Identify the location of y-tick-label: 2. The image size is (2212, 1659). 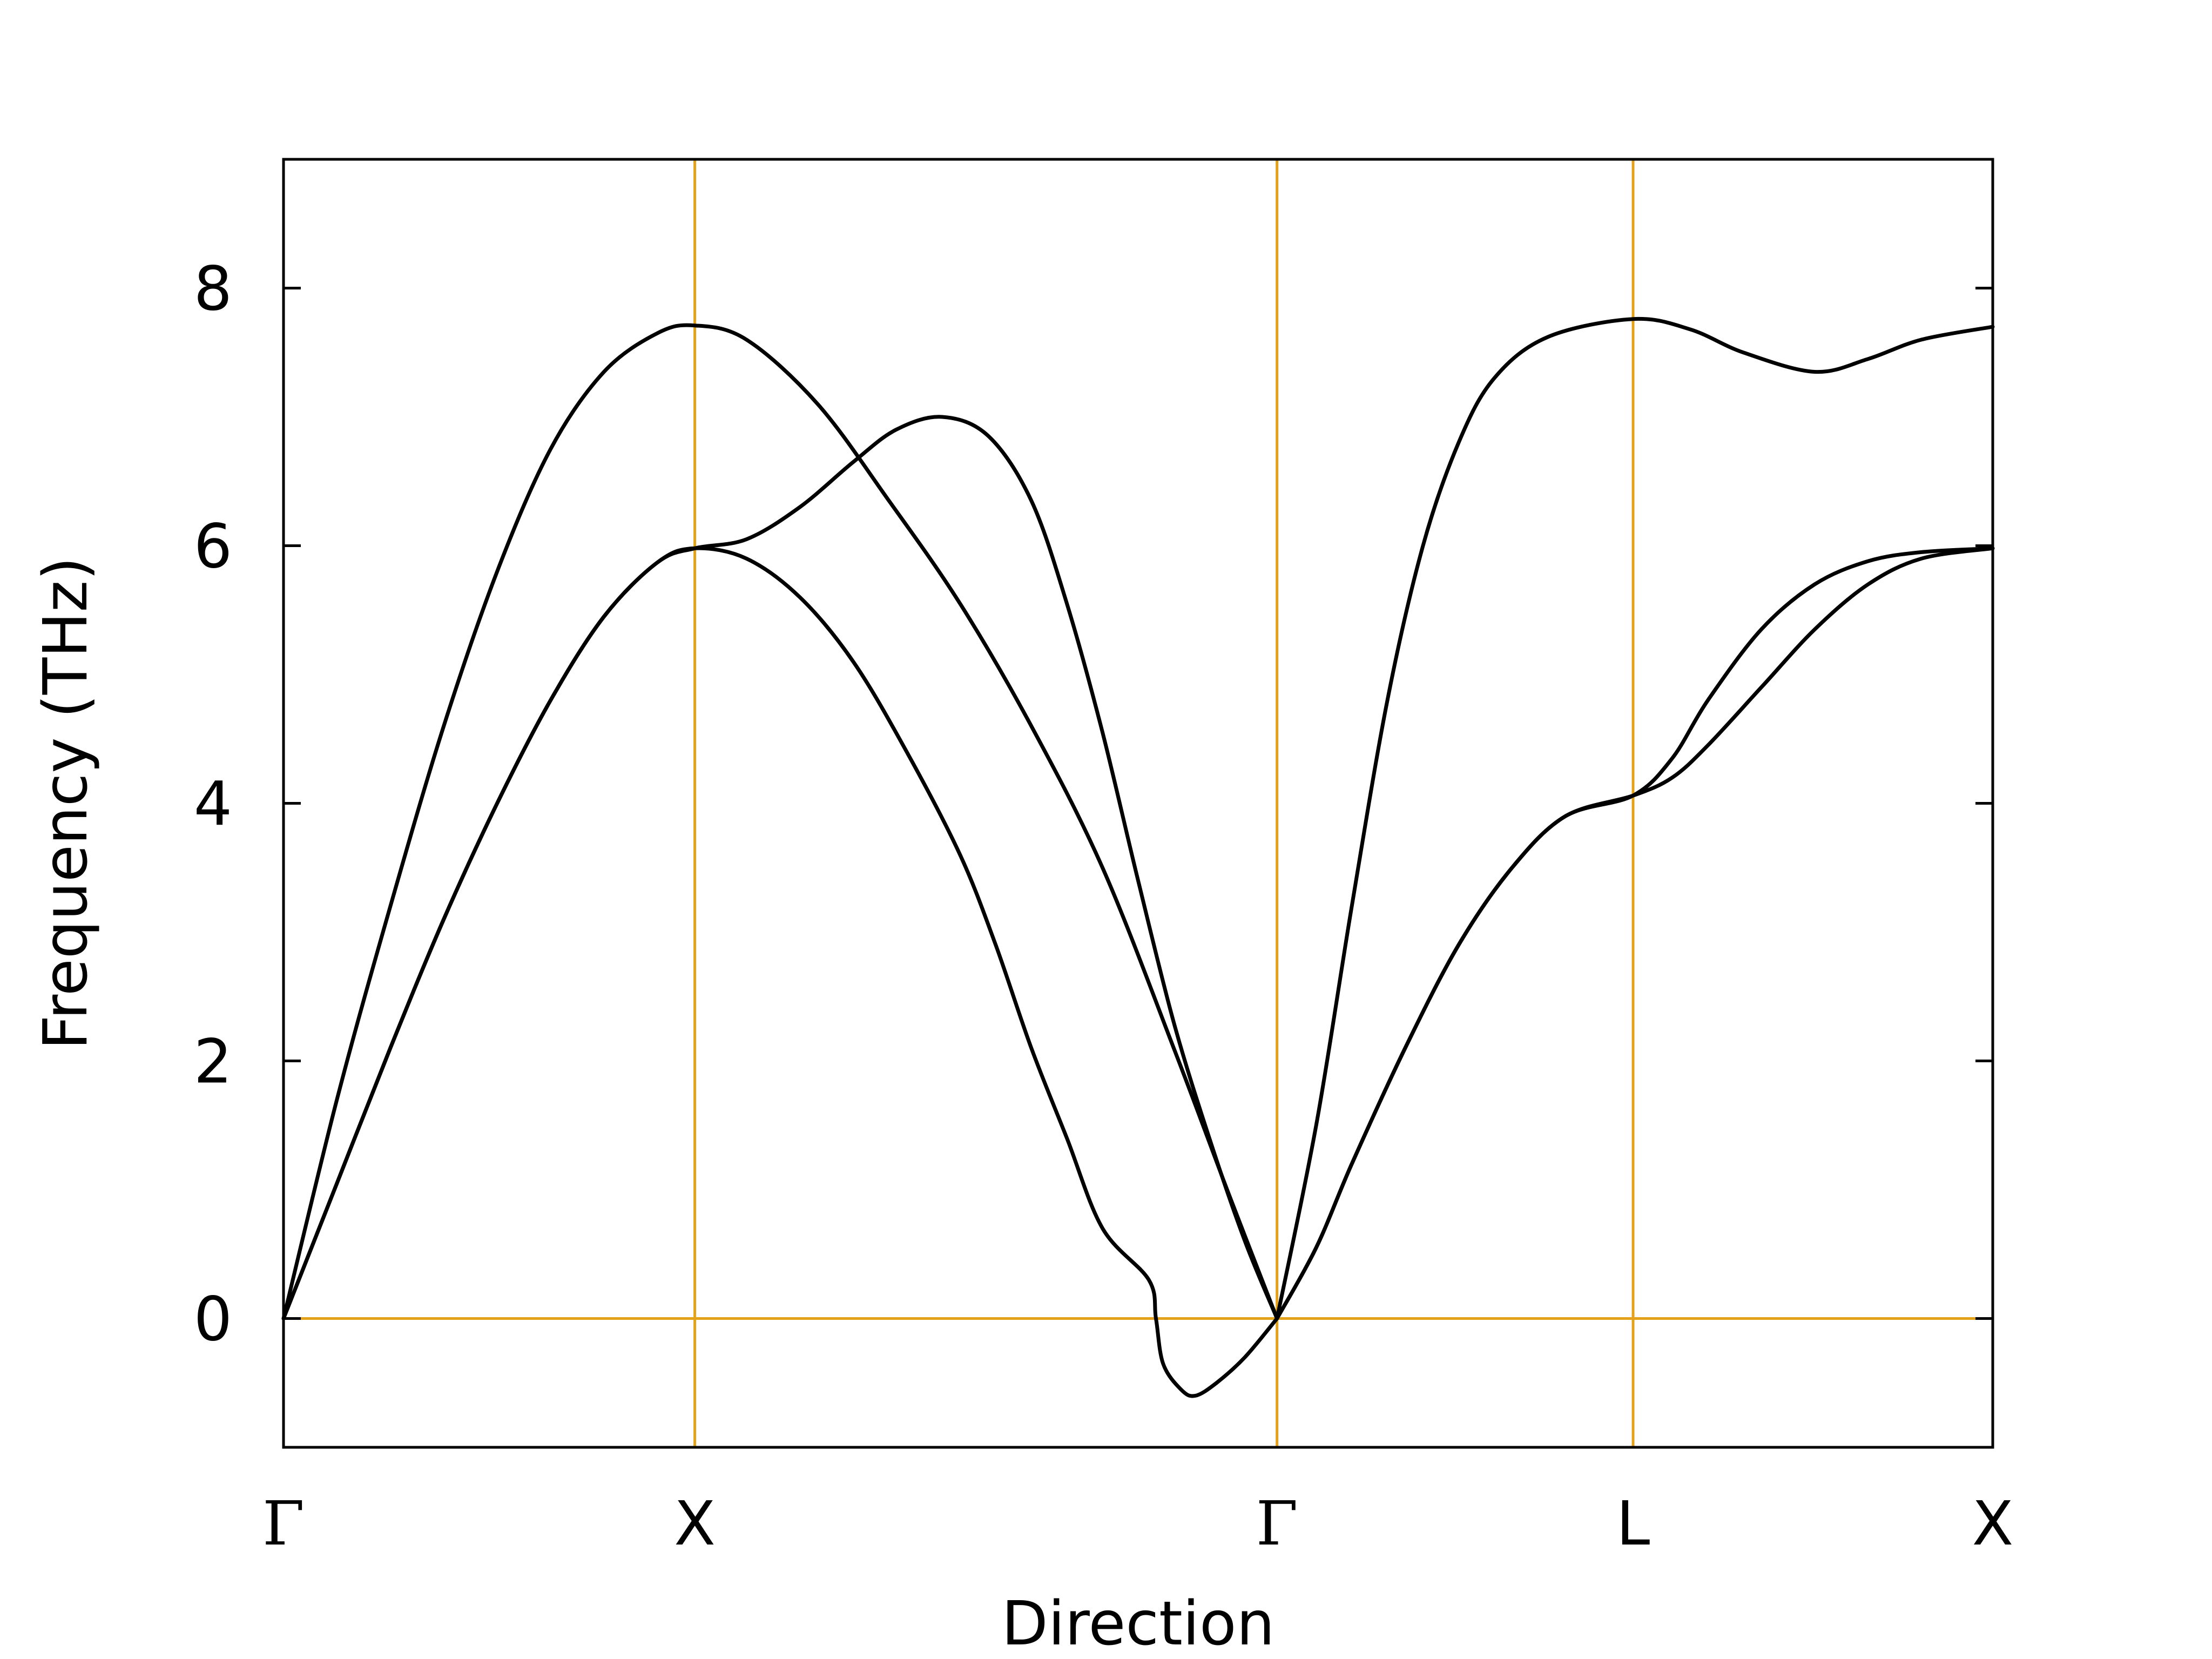
(213, 1062).